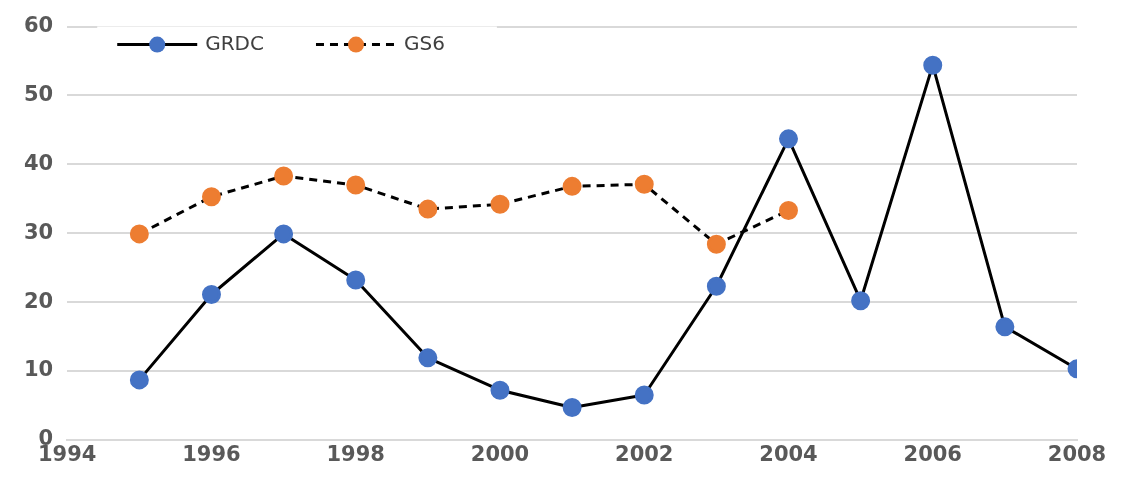  I want to click on legend-label: GRDC, so click(234, 42).